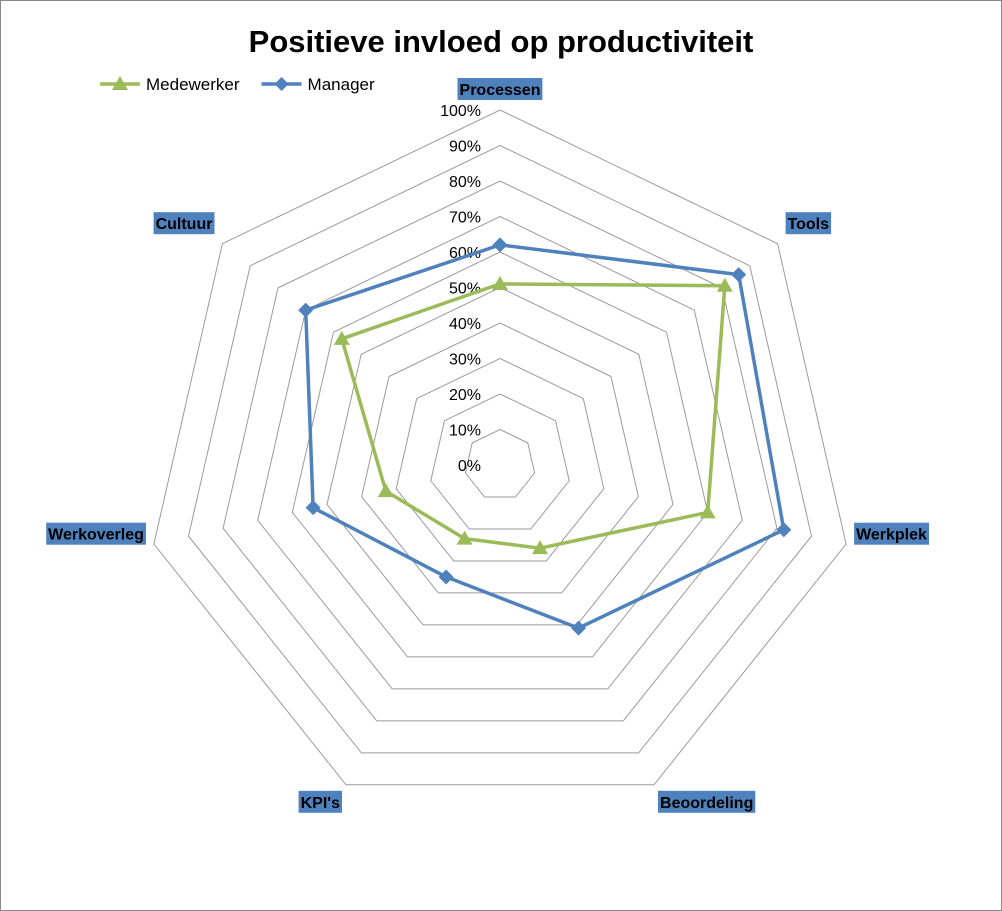 The width and height of the screenshot is (1002, 911). What do you see at coordinates (500, 245) in the screenshot?
I see `point-manager-processen` at bounding box center [500, 245].